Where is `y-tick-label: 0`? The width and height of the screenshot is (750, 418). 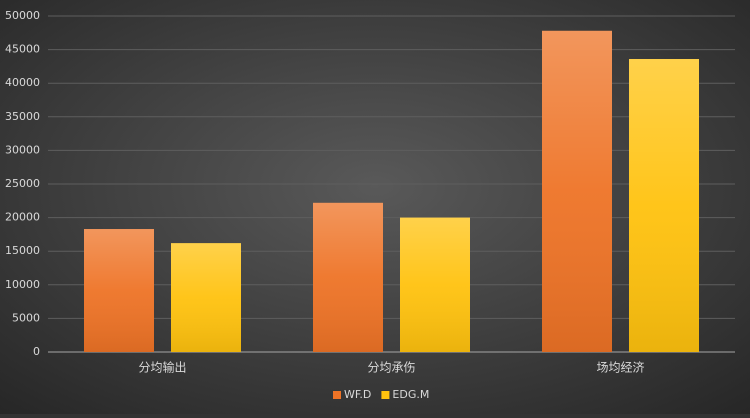
y-tick-label: 0 is located at coordinates (36, 351).